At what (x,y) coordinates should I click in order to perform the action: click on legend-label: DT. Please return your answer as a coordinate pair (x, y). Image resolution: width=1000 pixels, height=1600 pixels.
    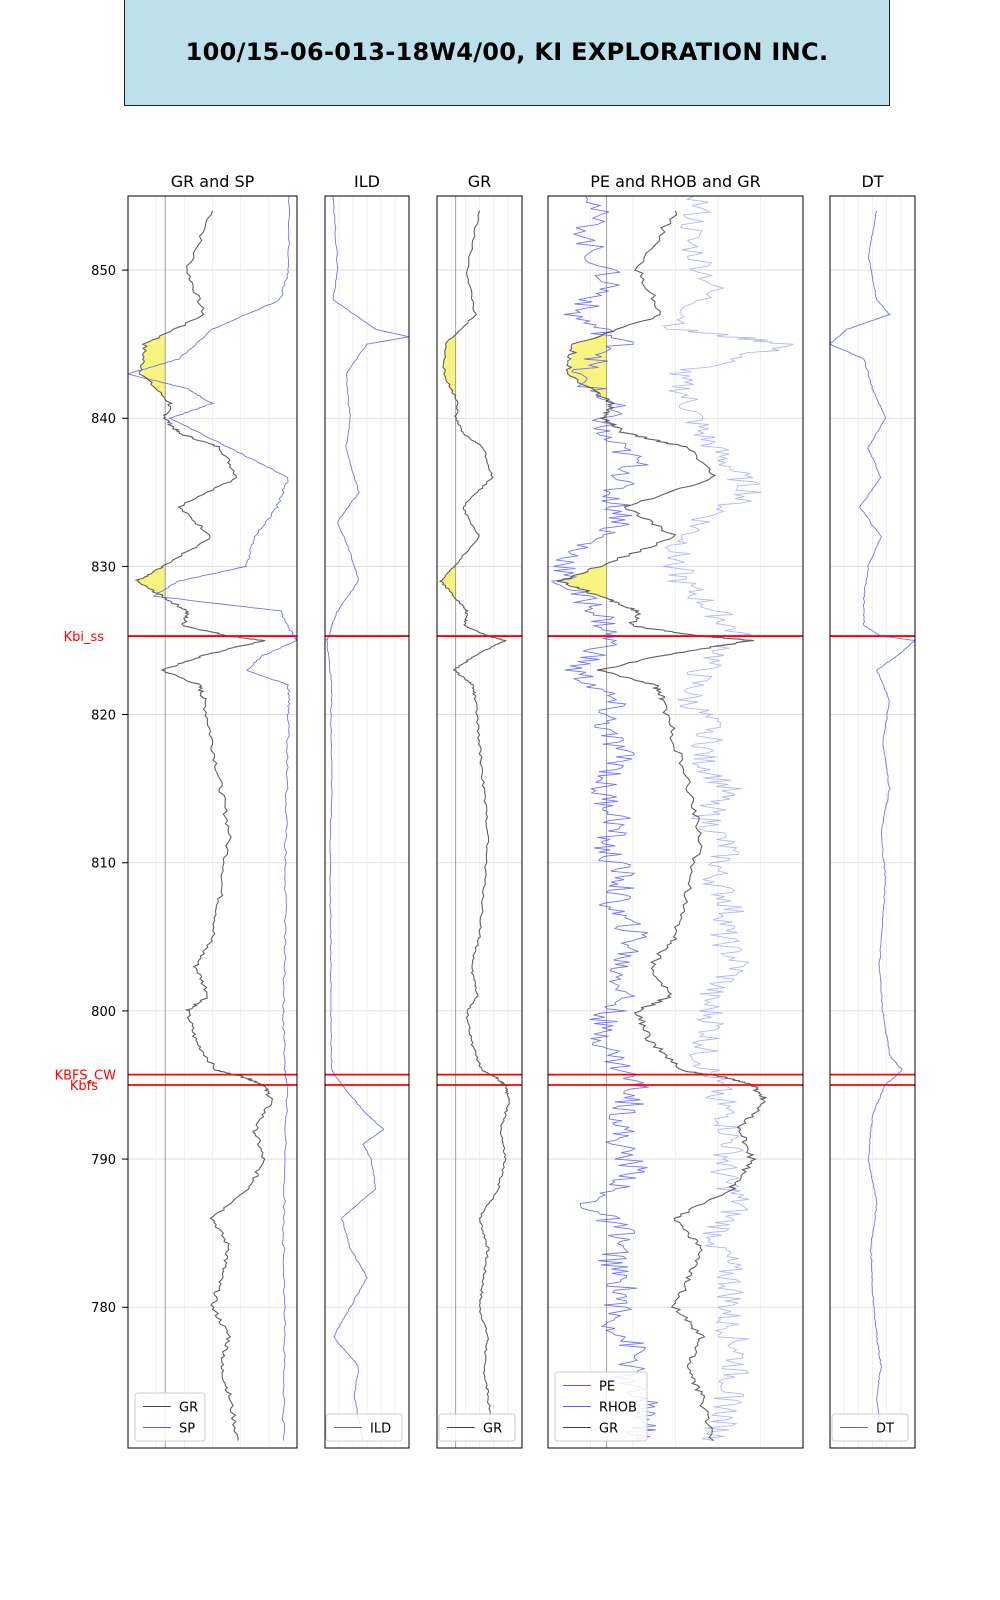
    Looking at the image, I should click on (885, 1429).